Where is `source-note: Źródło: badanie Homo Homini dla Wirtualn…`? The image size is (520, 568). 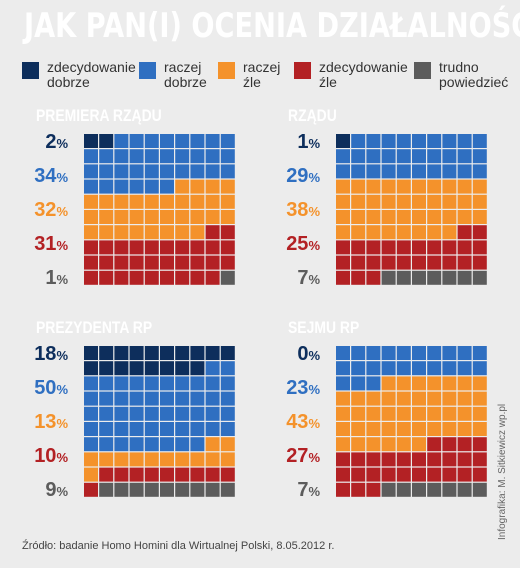 source-note: Źródło: badanie Homo Homini dla Wirtualn… is located at coordinates (178, 546).